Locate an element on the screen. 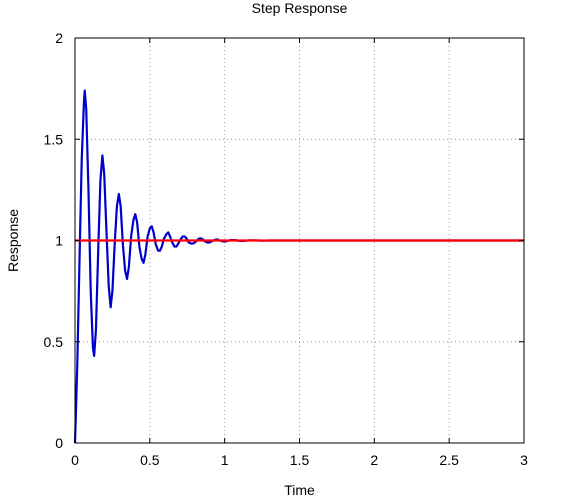  y-tick-label: 0.5 is located at coordinates (54, 342).